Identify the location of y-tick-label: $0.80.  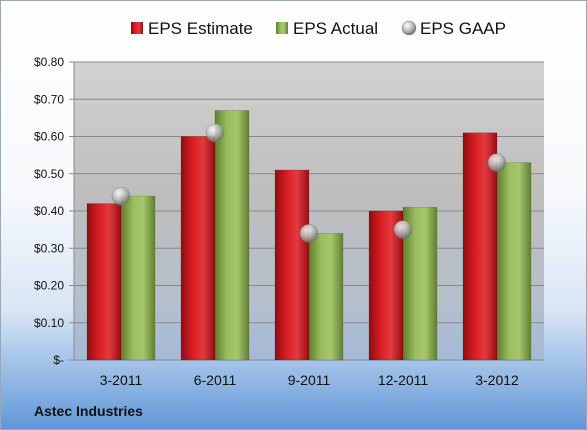
(49, 62).